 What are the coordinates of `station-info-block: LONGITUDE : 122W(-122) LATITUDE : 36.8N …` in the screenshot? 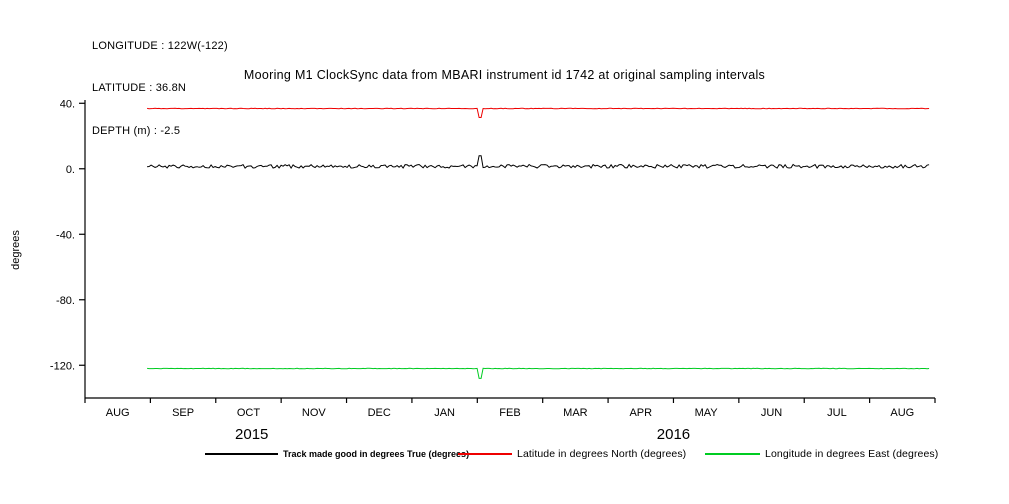 It's located at (160, 88).